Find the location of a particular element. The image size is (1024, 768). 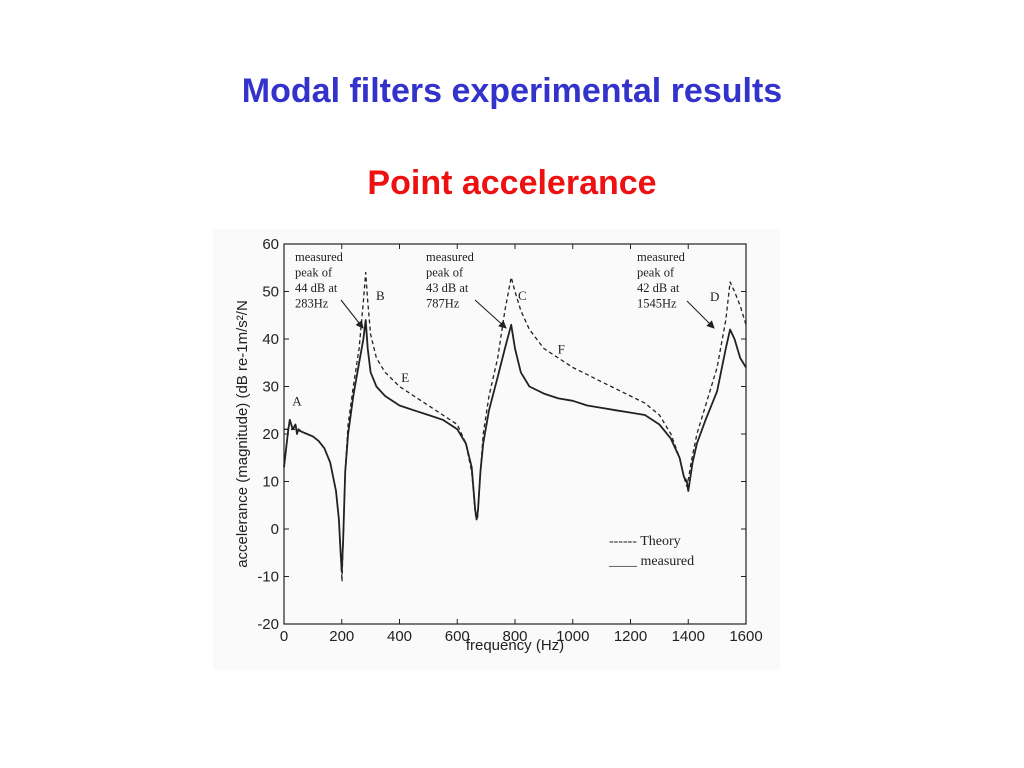

annotation-line: 787Hz is located at coordinates (443, 304).